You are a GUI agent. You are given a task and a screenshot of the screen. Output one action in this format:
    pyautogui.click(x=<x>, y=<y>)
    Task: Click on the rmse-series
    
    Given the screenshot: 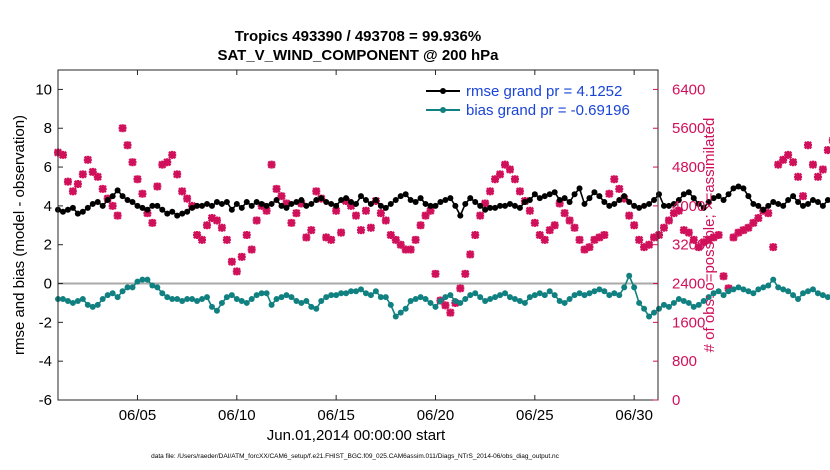 What is the action you would take?
    pyautogui.click(x=442, y=201)
    